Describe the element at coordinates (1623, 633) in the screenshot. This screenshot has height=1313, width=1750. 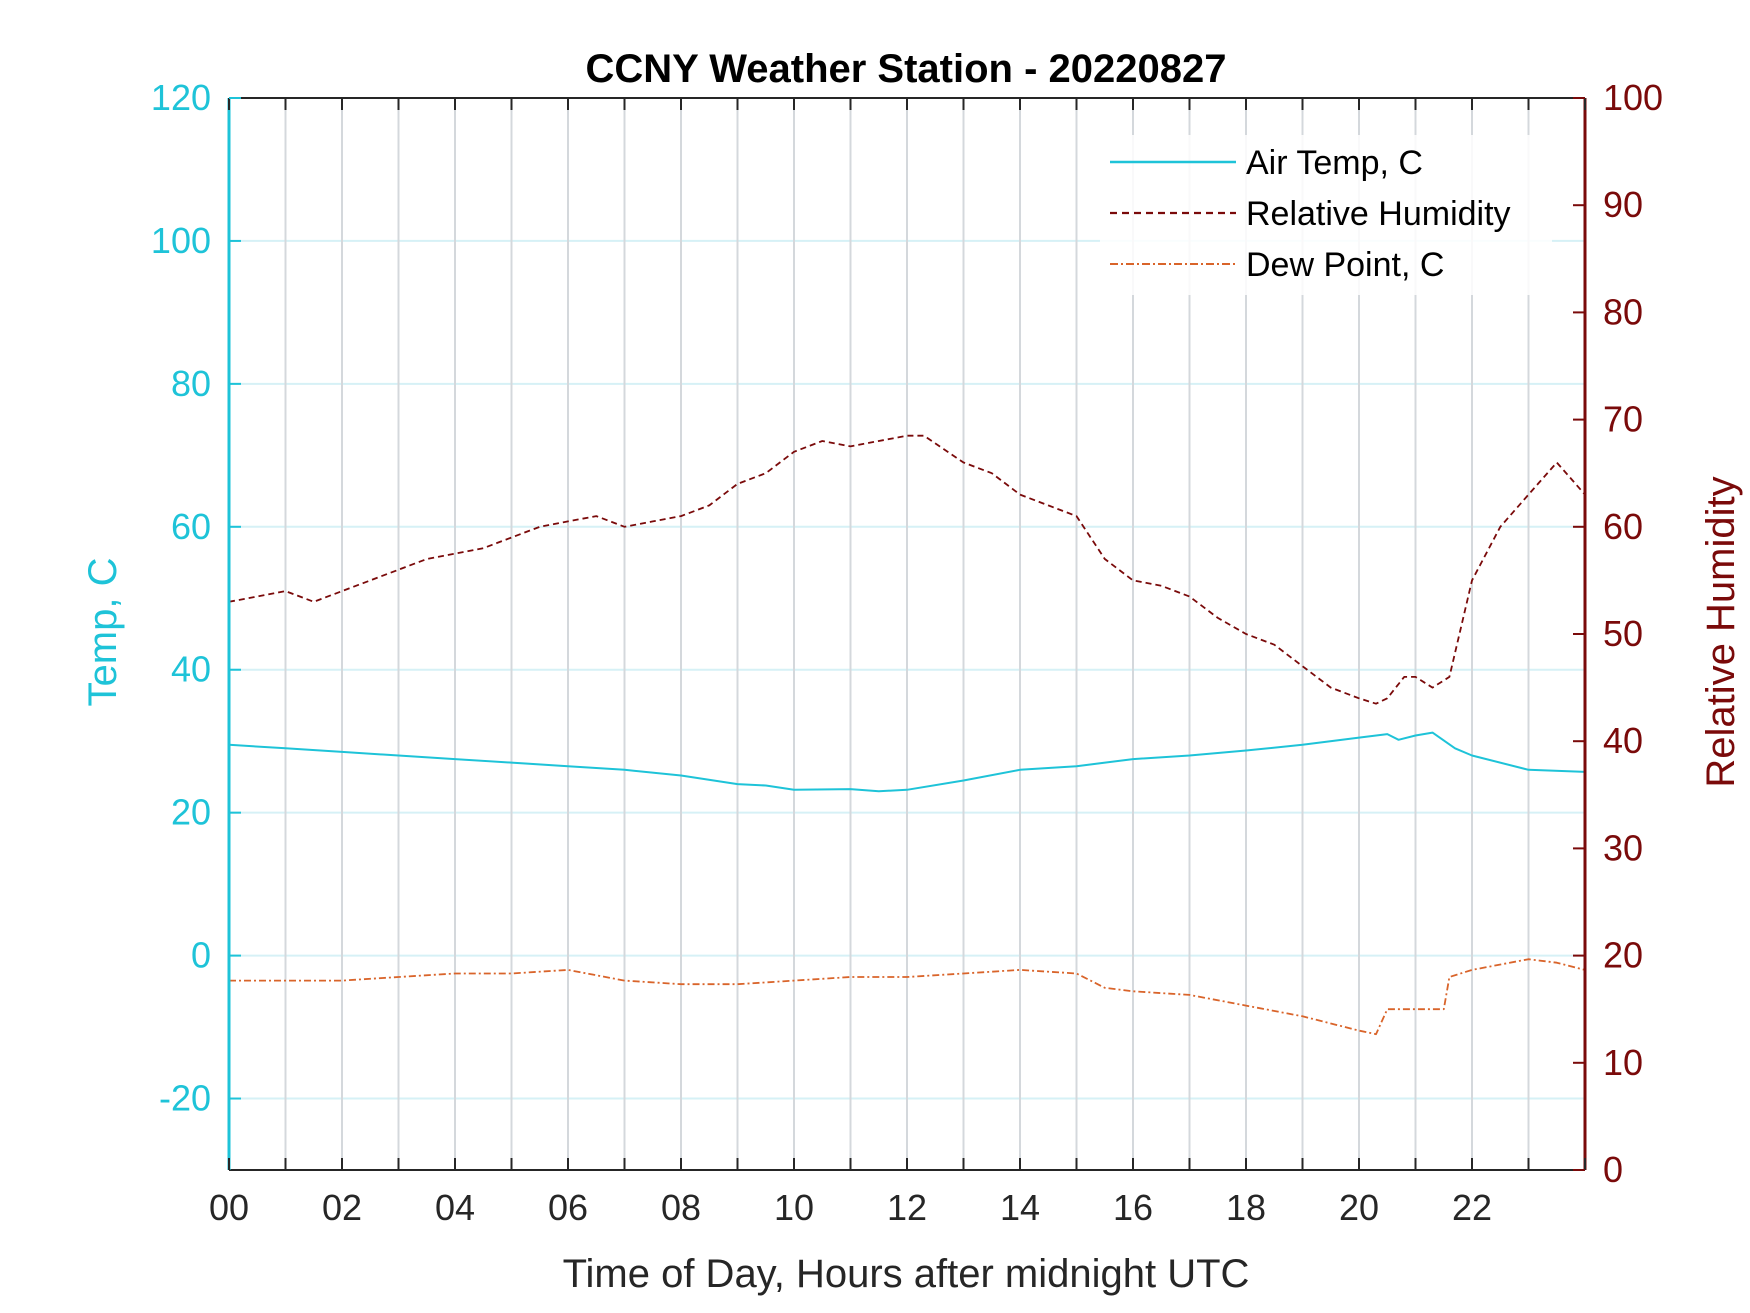
I see `right-tick-label: 50` at that location.